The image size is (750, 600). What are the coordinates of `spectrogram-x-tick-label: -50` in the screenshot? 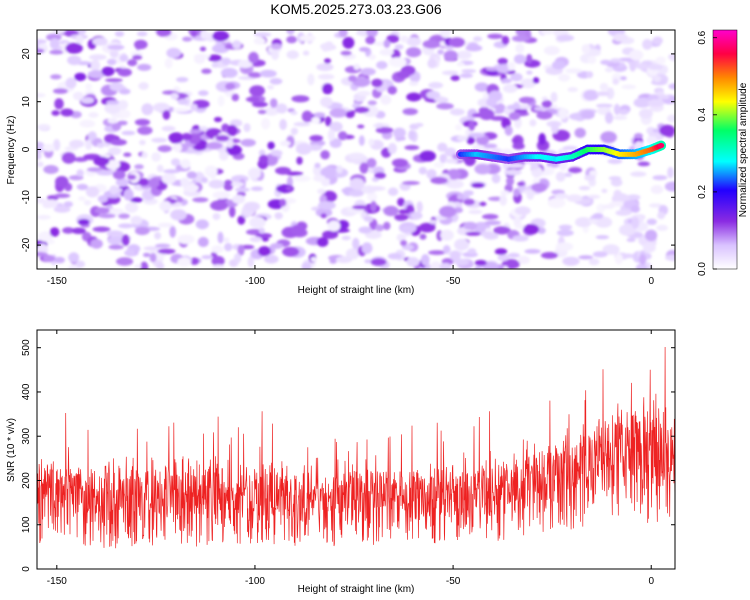 It's located at (453, 281).